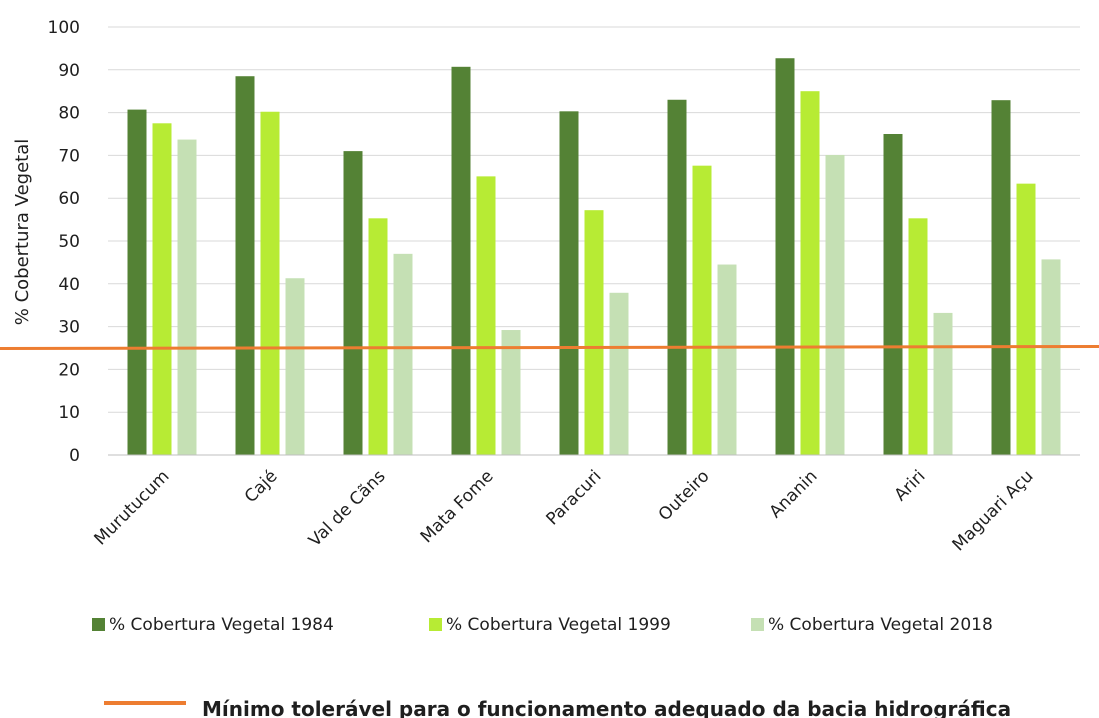 The image size is (1099, 718). What do you see at coordinates (794, 494) in the screenshot?
I see `category-label: Ananin` at bounding box center [794, 494].